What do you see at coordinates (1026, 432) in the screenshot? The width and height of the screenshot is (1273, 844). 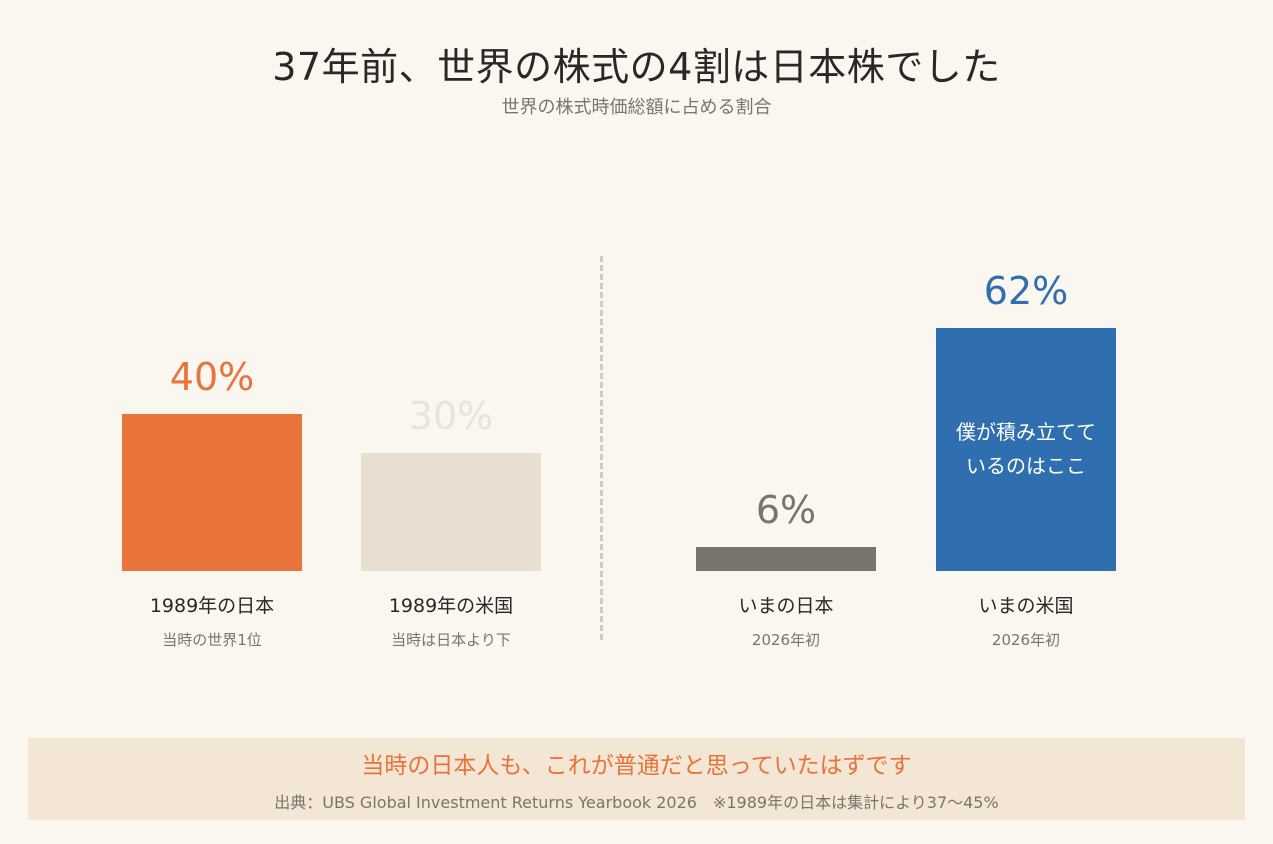 I see `bar-annotation-line: 僕が積み立てて` at bounding box center [1026, 432].